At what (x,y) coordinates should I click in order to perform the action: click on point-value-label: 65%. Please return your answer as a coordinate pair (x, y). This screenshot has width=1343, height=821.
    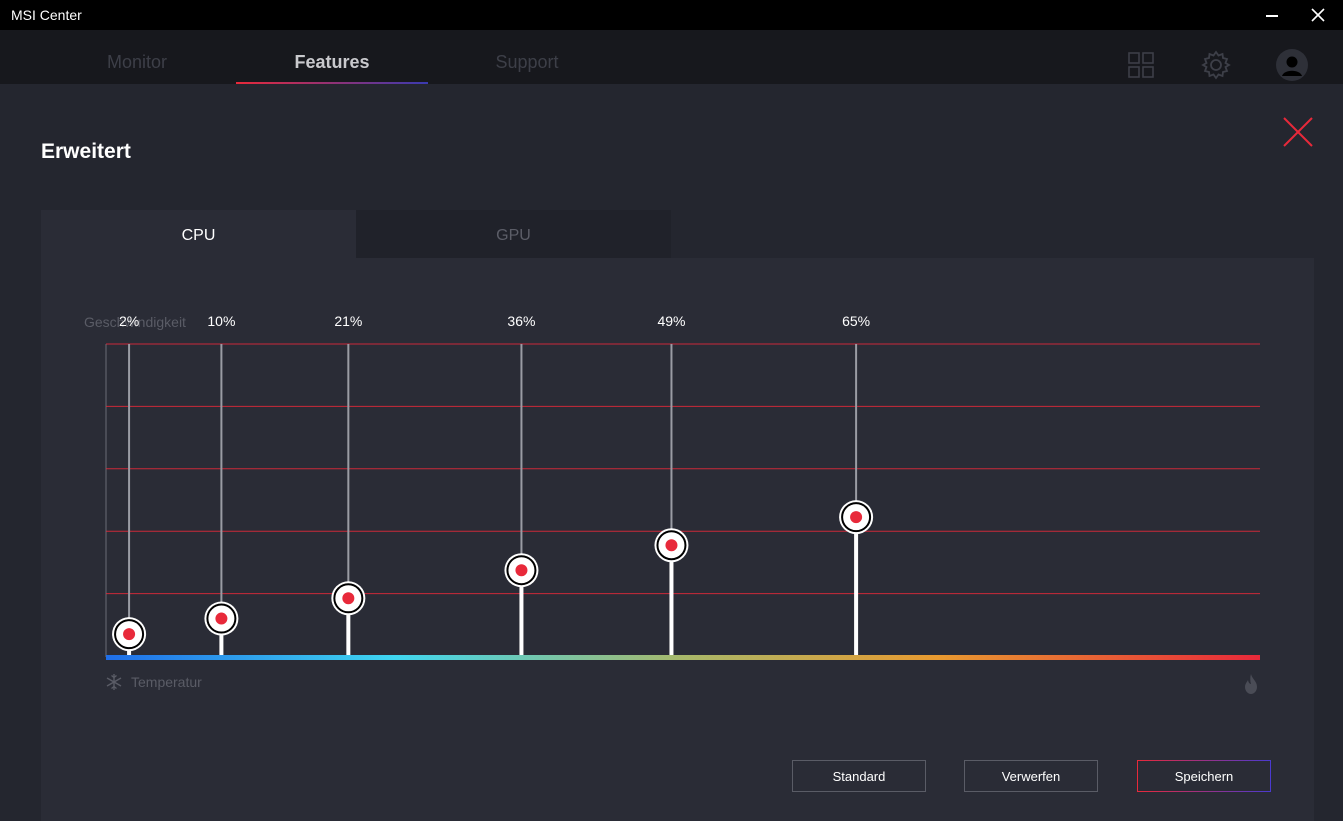
    Looking at the image, I should click on (856, 321).